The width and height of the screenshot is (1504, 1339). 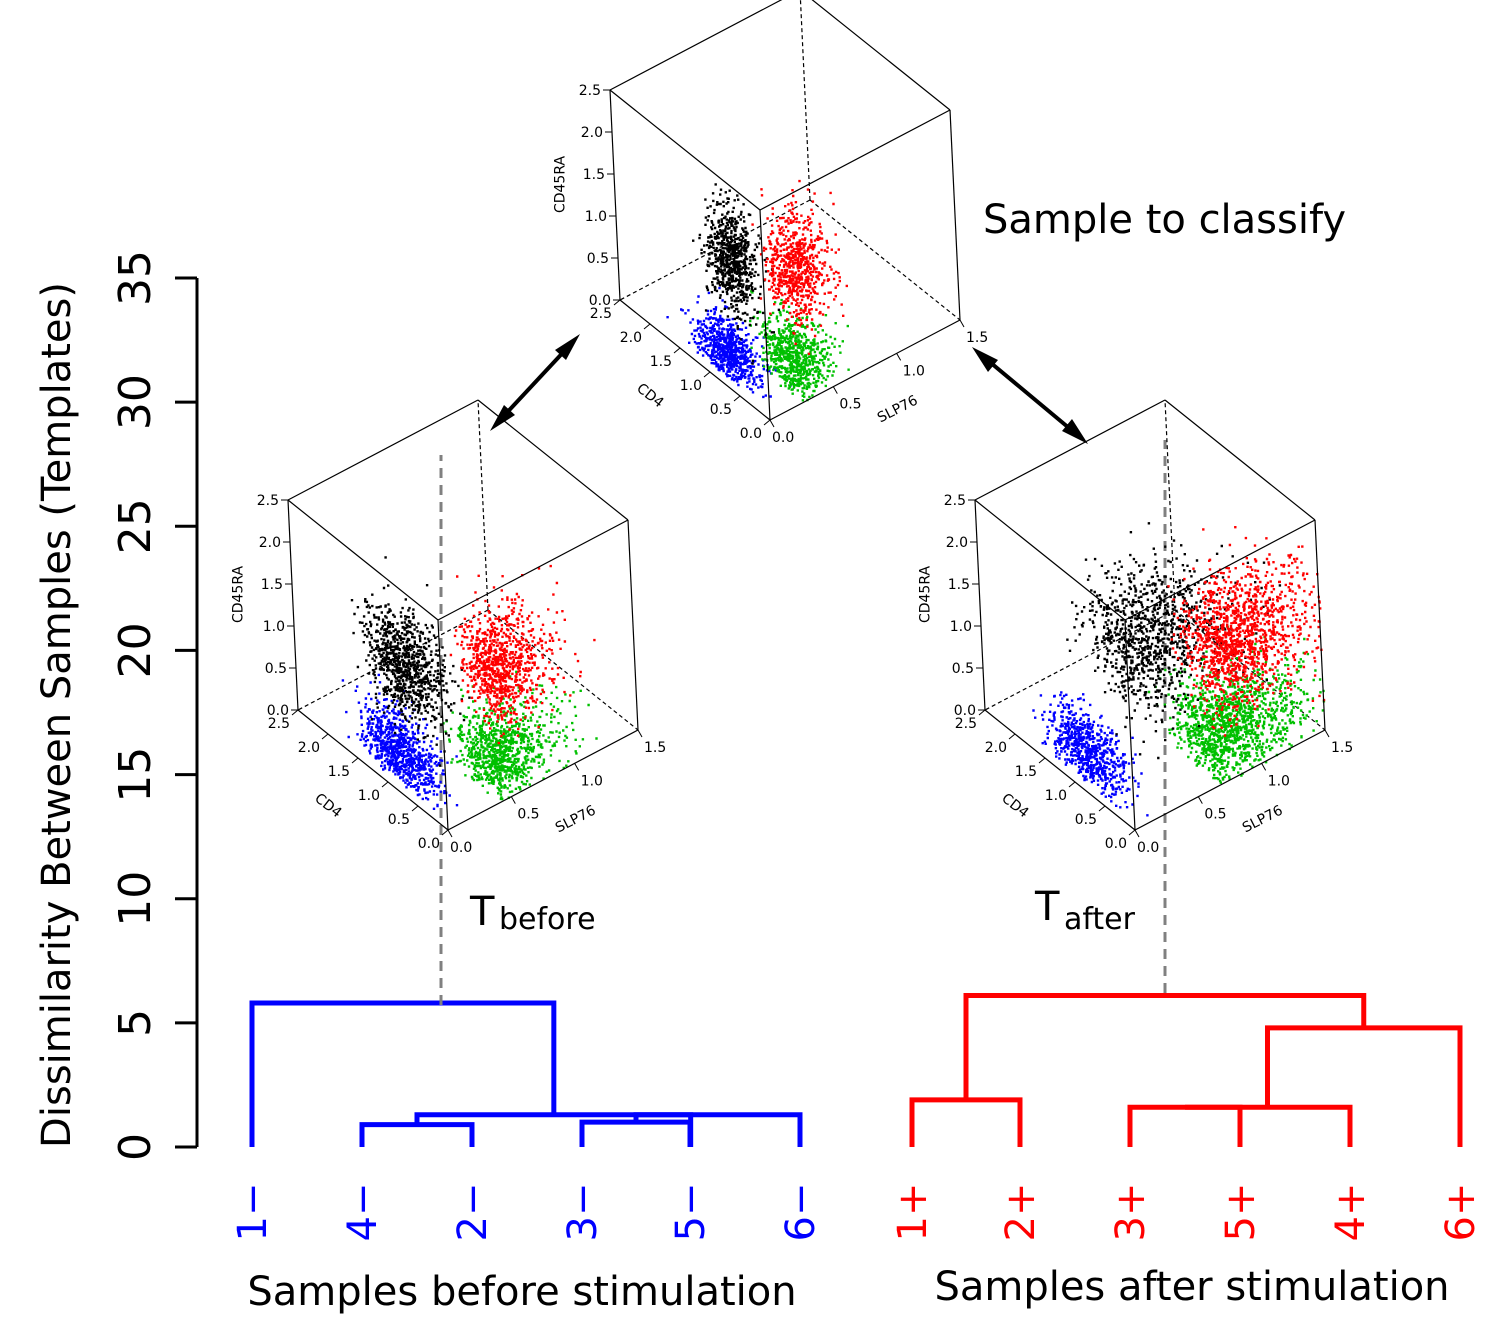 I want to click on y-tick-label: 20, so click(x=135, y=650).